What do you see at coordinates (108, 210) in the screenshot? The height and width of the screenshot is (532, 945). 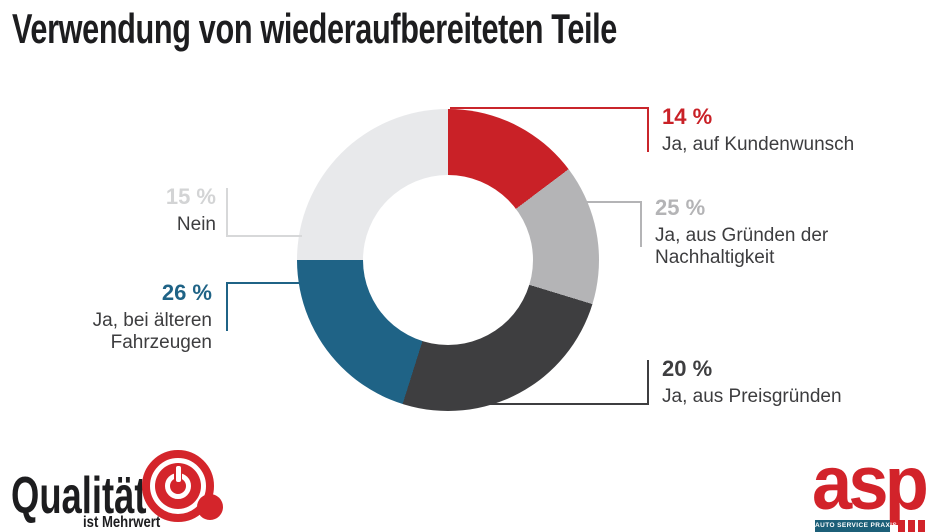 I see `callout-nein: 15 % Nein` at bounding box center [108, 210].